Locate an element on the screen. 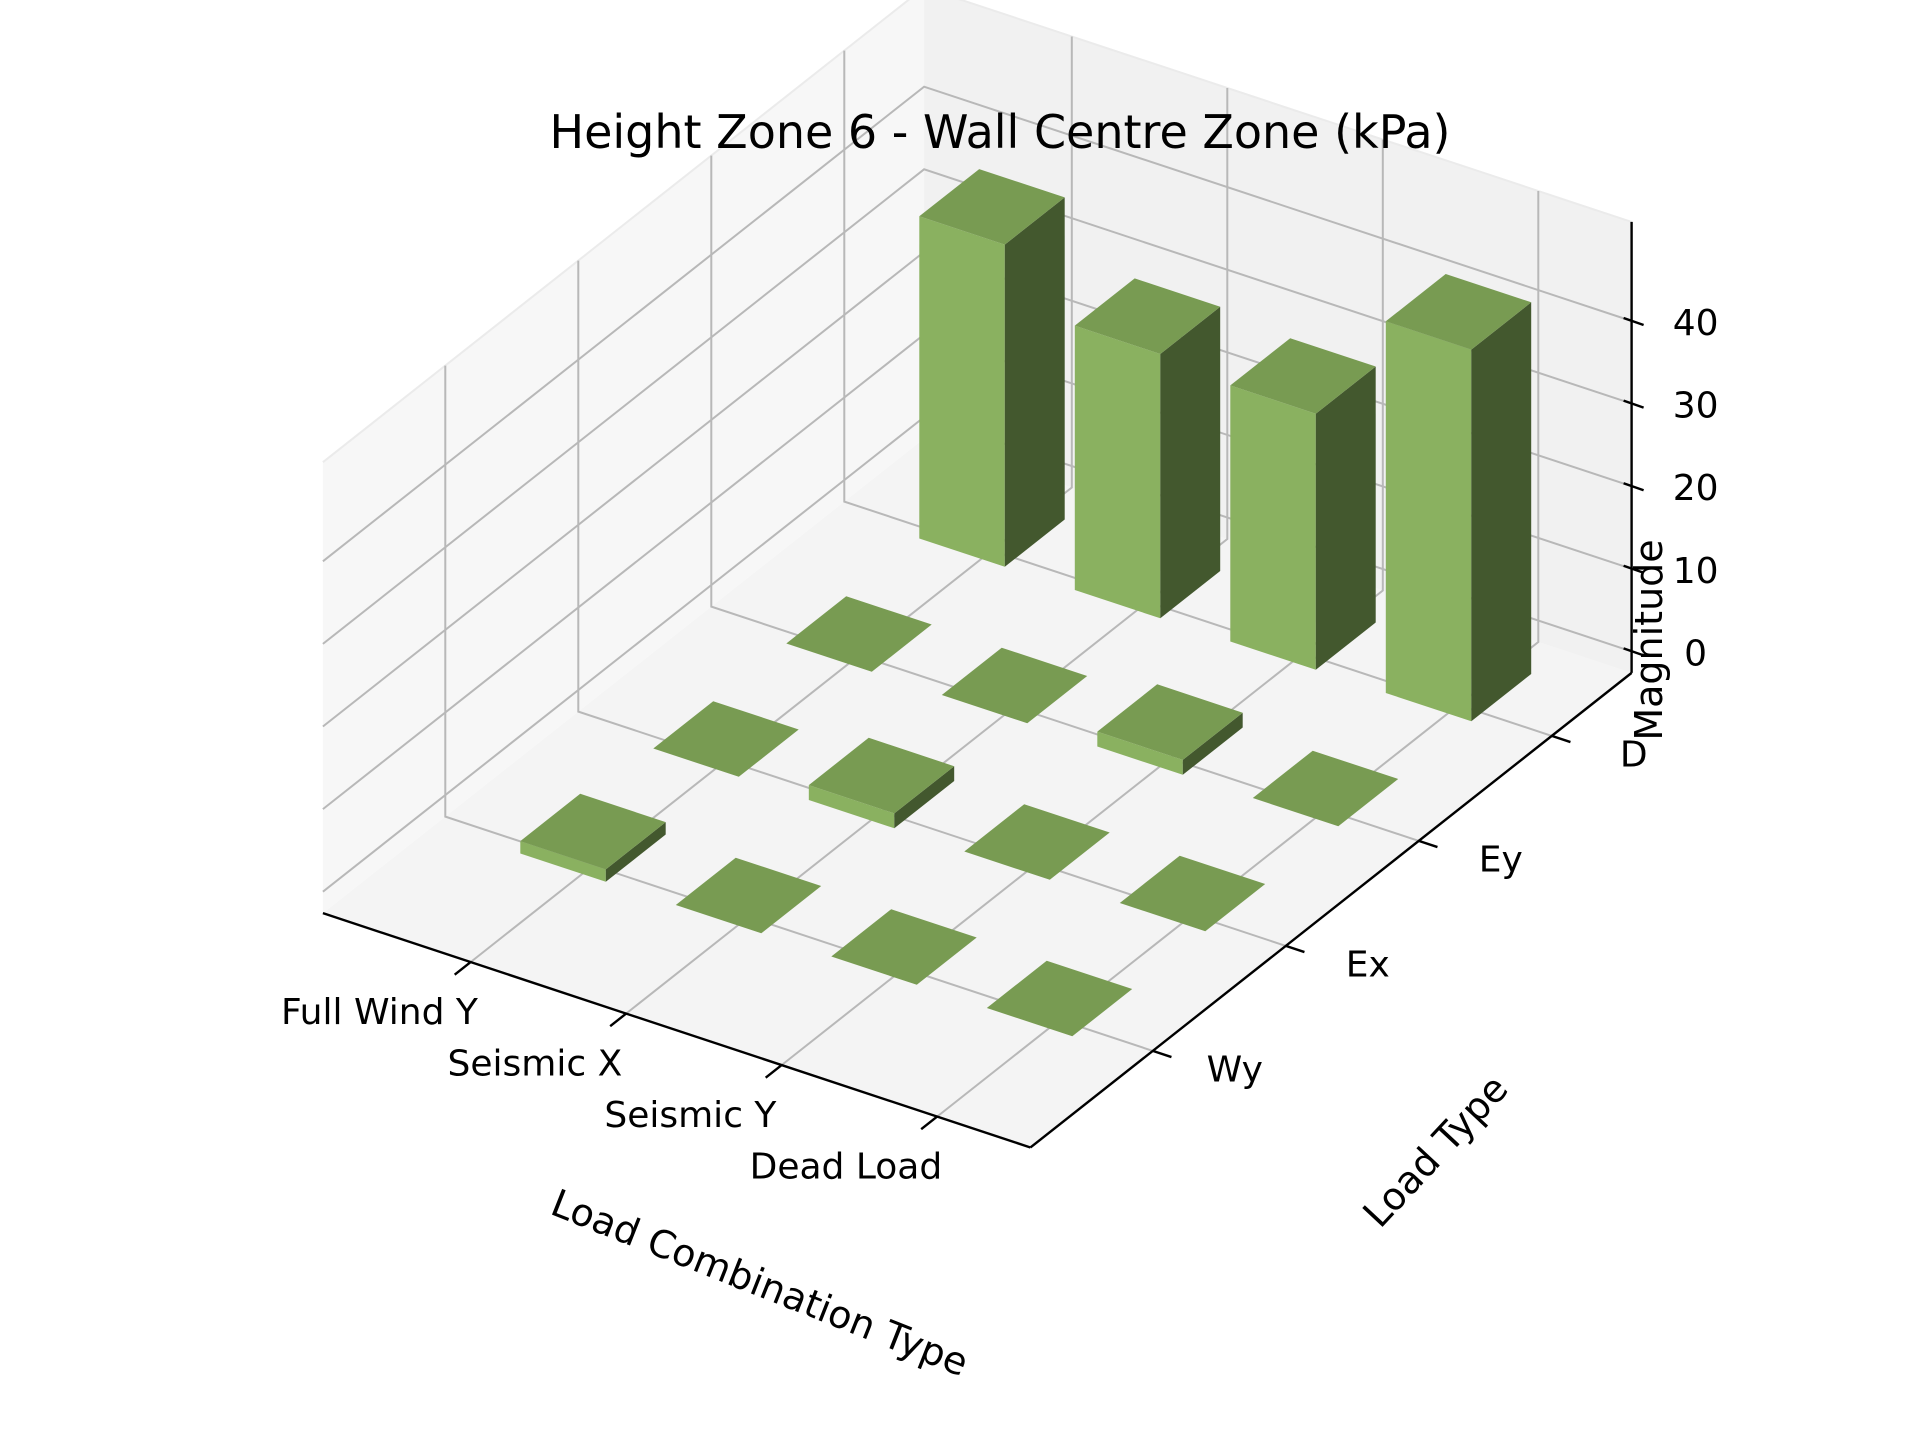 The height and width of the screenshot is (1440, 1920). x-tick-label: Seismic Y is located at coordinates (690, 1115).